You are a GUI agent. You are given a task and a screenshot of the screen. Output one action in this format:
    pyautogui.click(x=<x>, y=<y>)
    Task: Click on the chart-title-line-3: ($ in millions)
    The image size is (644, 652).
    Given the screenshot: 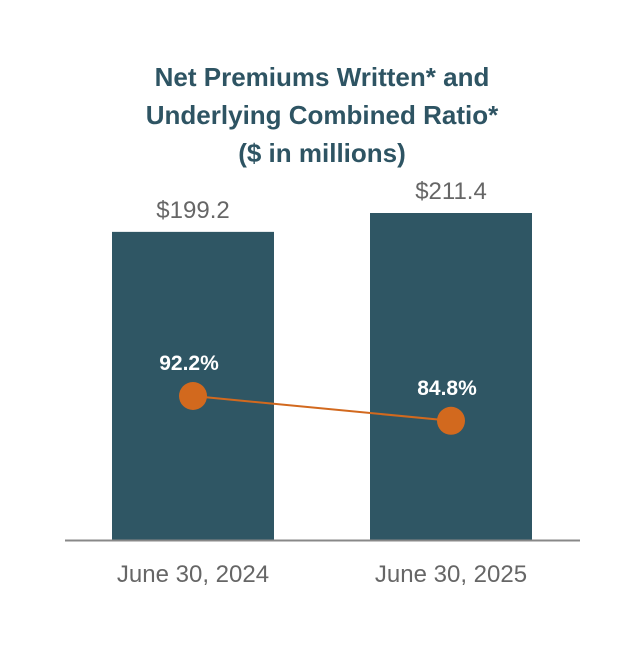 What is the action you would take?
    pyautogui.click(x=322, y=153)
    